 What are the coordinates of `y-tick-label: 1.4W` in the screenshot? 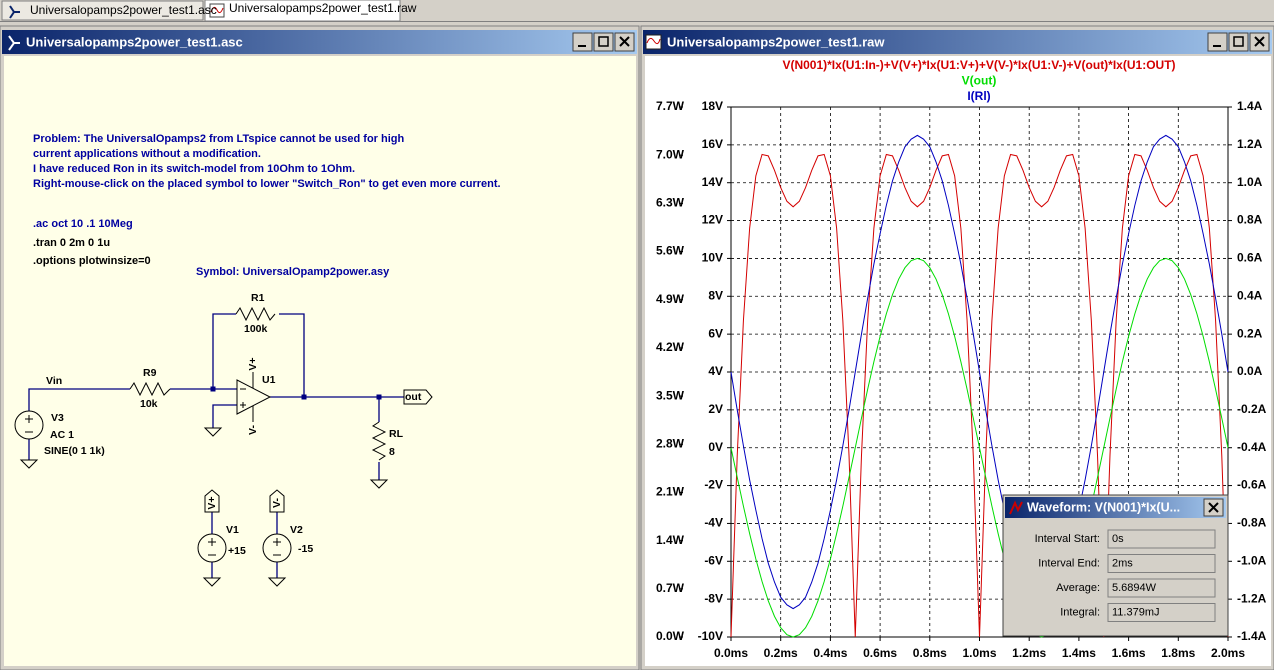 It's located at (670, 540).